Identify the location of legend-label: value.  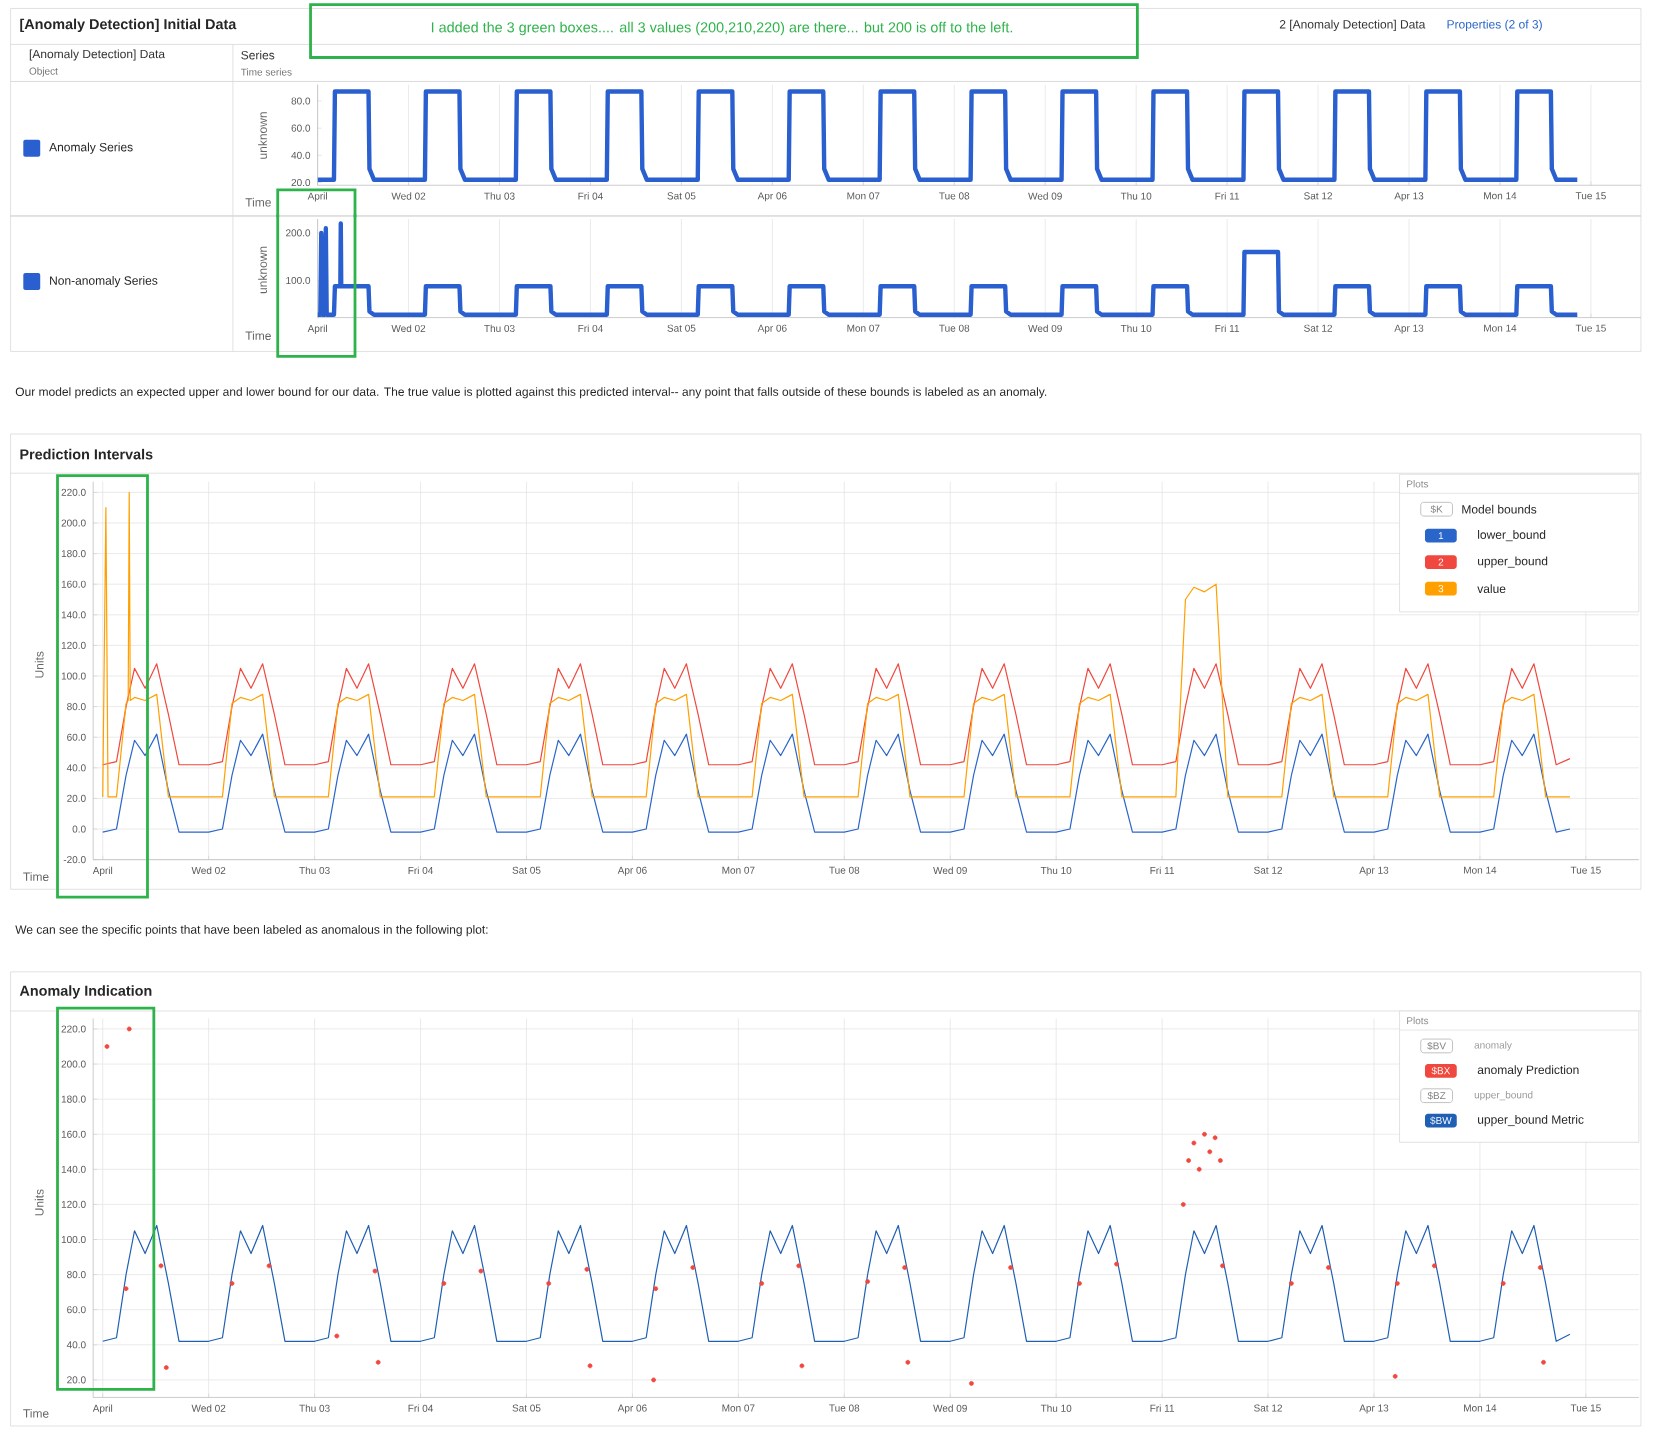
(1491, 588).